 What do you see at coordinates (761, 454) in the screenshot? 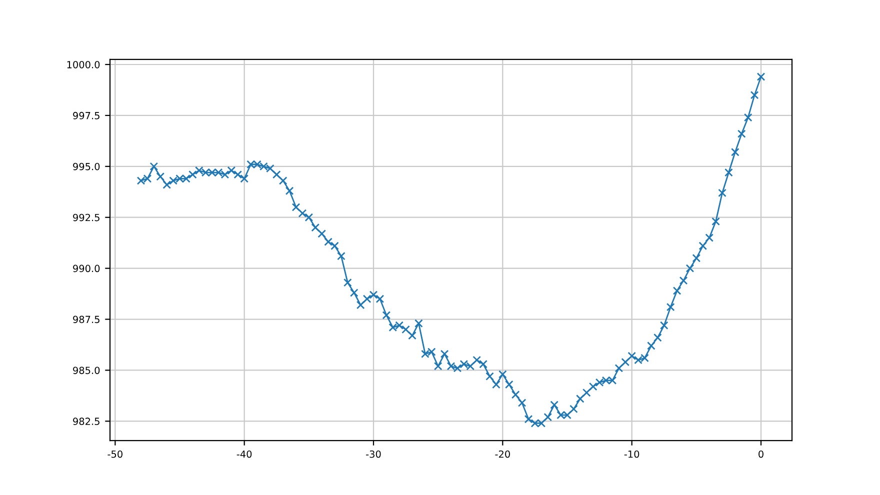
I see `x-tick-label: 0` at bounding box center [761, 454].